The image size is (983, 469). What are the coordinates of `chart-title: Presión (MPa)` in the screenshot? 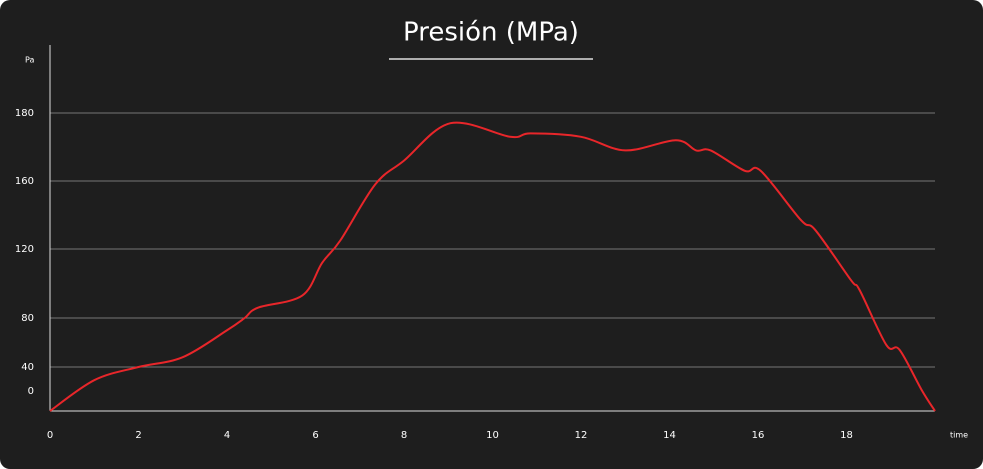 It's located at (491, 33).